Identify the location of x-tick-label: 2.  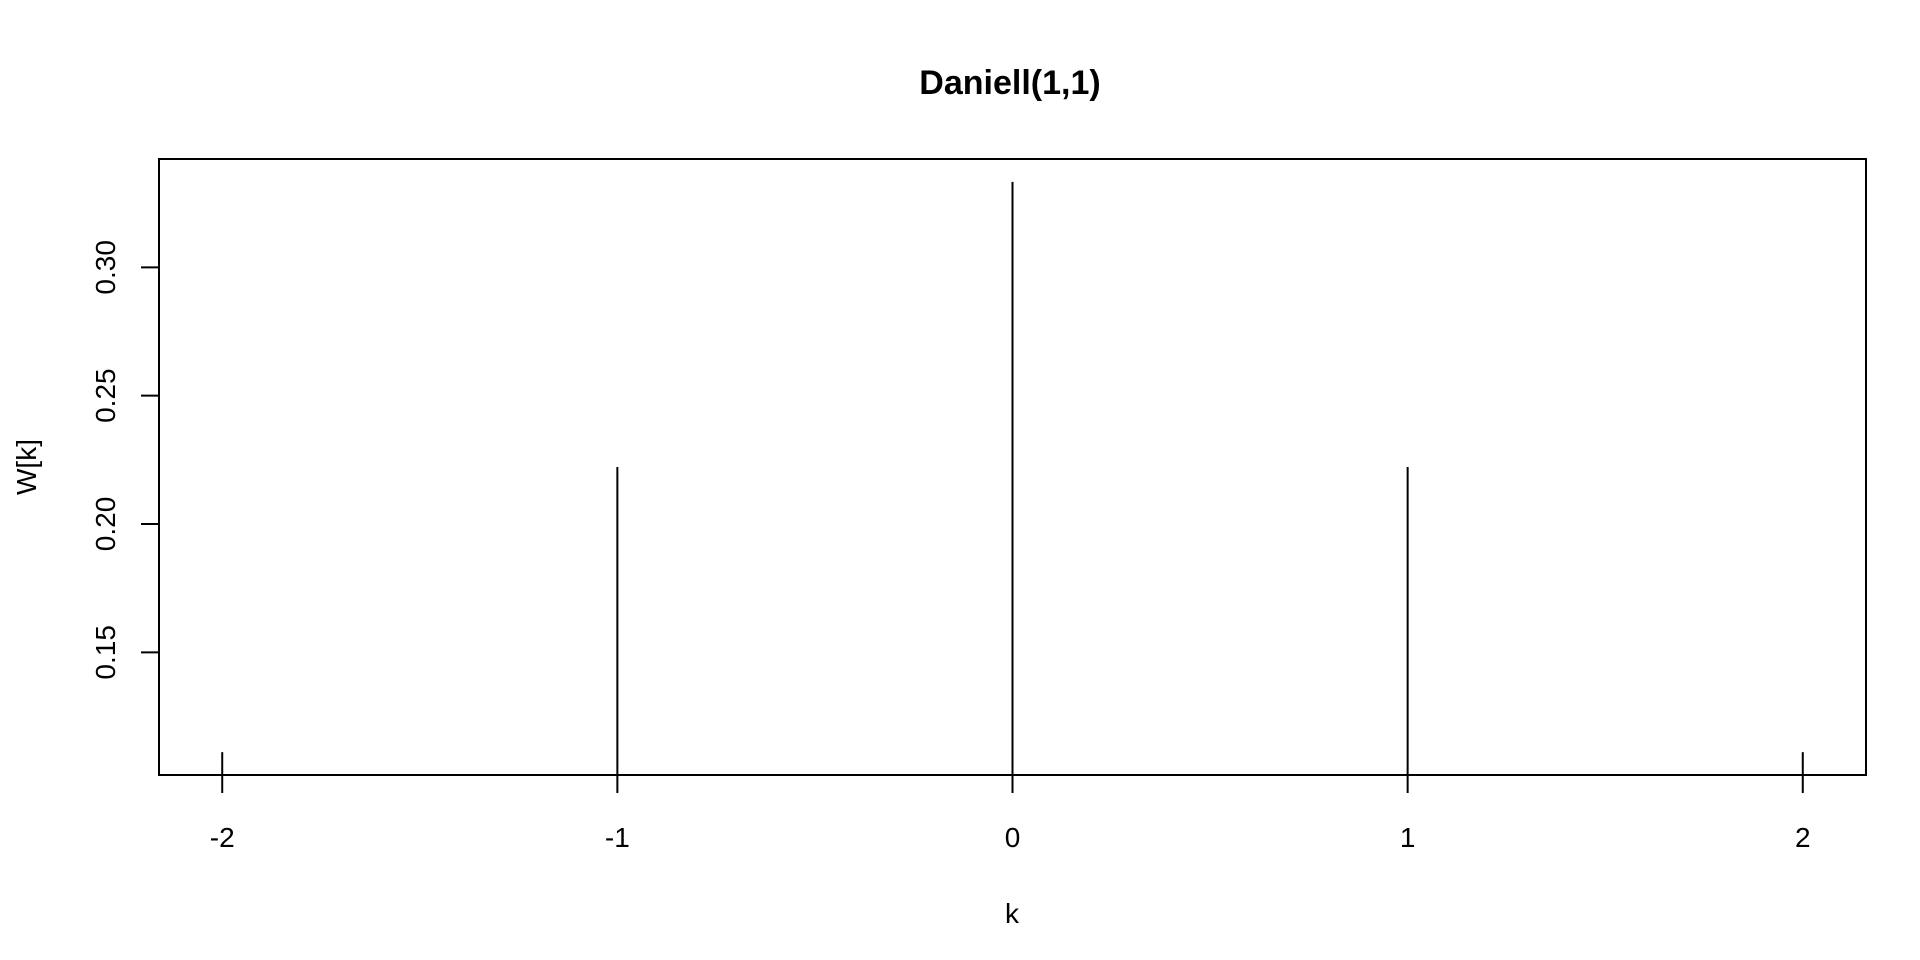
(1803, 837).